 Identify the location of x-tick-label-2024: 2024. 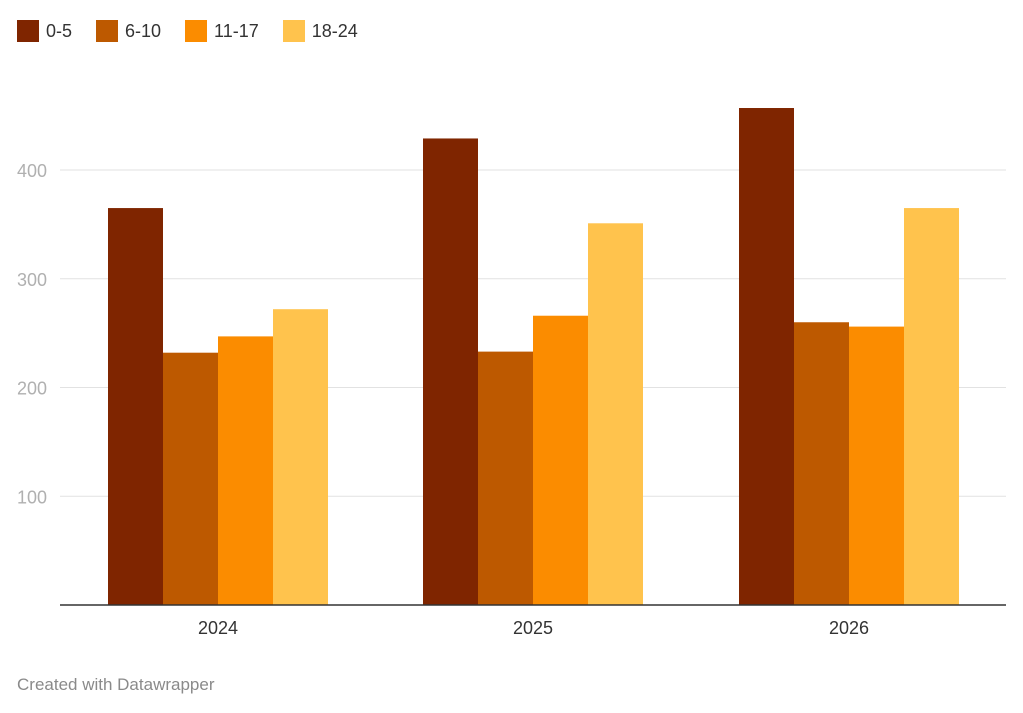
(218, 628).